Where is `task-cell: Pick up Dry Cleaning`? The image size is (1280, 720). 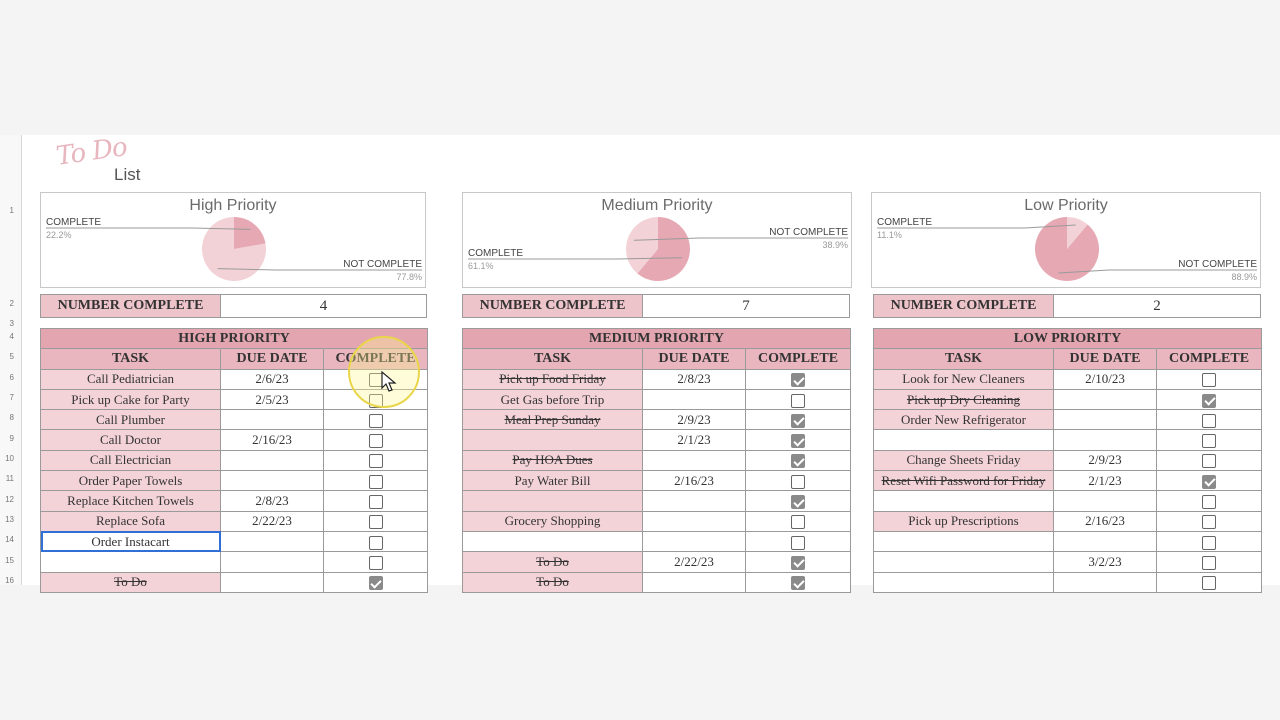 task-cell: Pick up Dry Cleaning is located at coordinates (963, 399).